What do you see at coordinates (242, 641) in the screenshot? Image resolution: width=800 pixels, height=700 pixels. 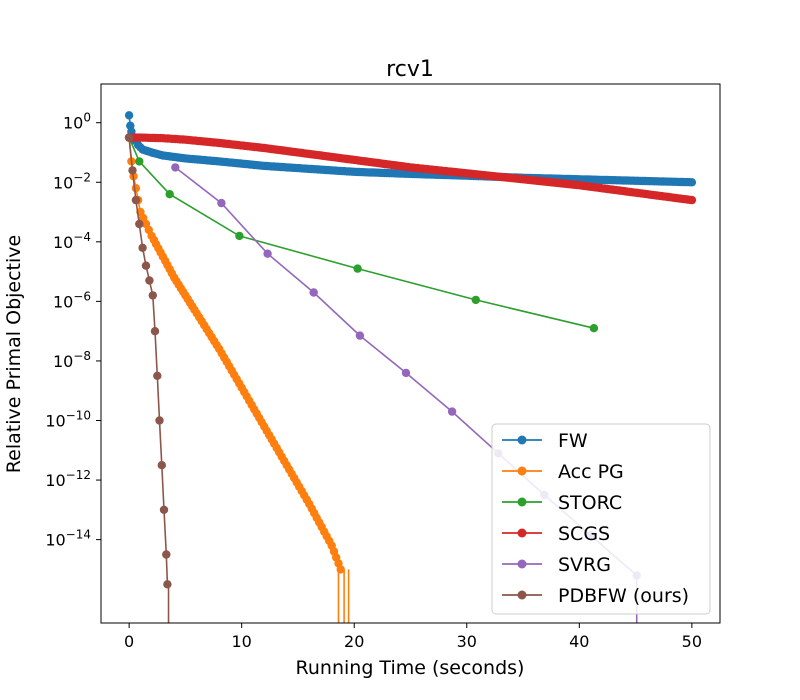 I see `x-tick-label: 10` at bounding box center [242, 641].